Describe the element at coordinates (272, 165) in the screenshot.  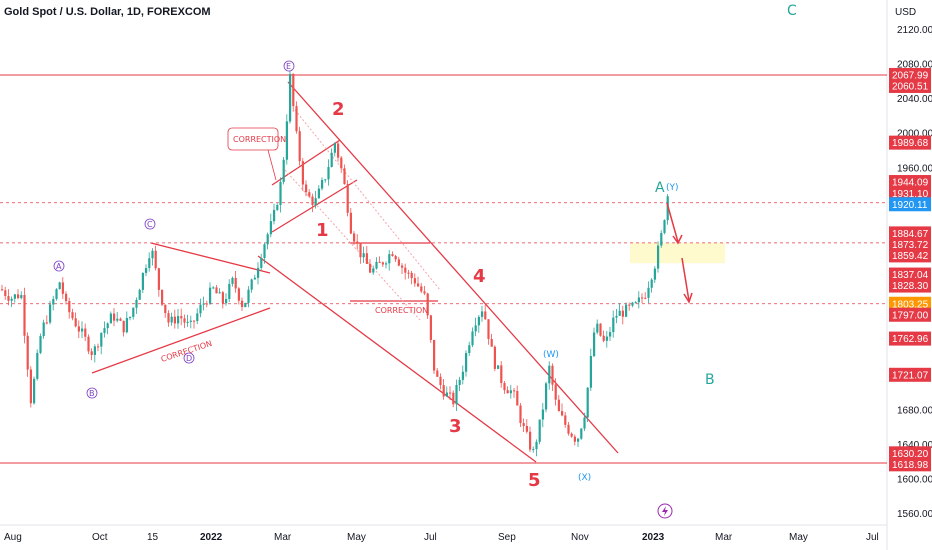
I see `correction-pointer` at that location.